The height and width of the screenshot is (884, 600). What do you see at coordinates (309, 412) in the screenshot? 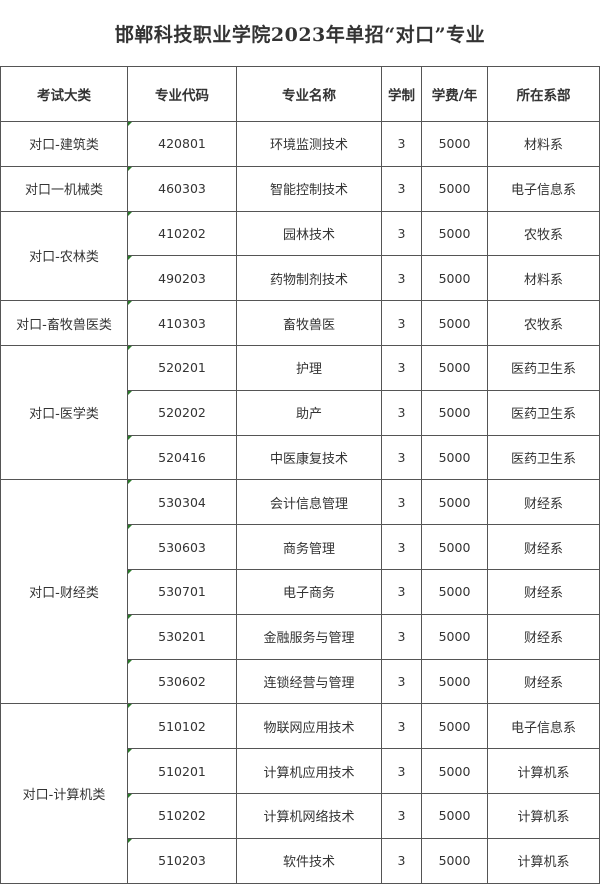
I see `name-cell: 助产` at bounding box center [309, 412].